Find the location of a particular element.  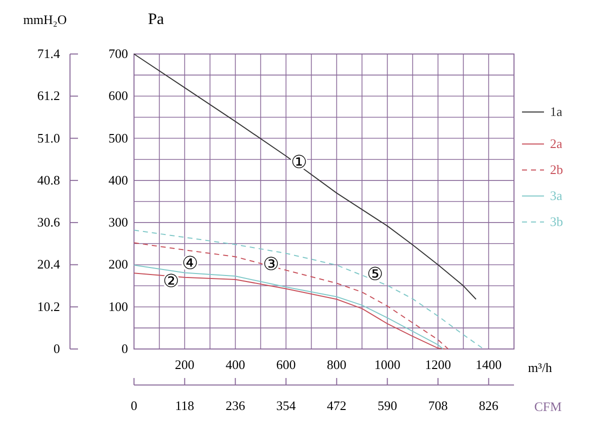

y2-tick-label: 40.8 is located at coordinates (48, 180).